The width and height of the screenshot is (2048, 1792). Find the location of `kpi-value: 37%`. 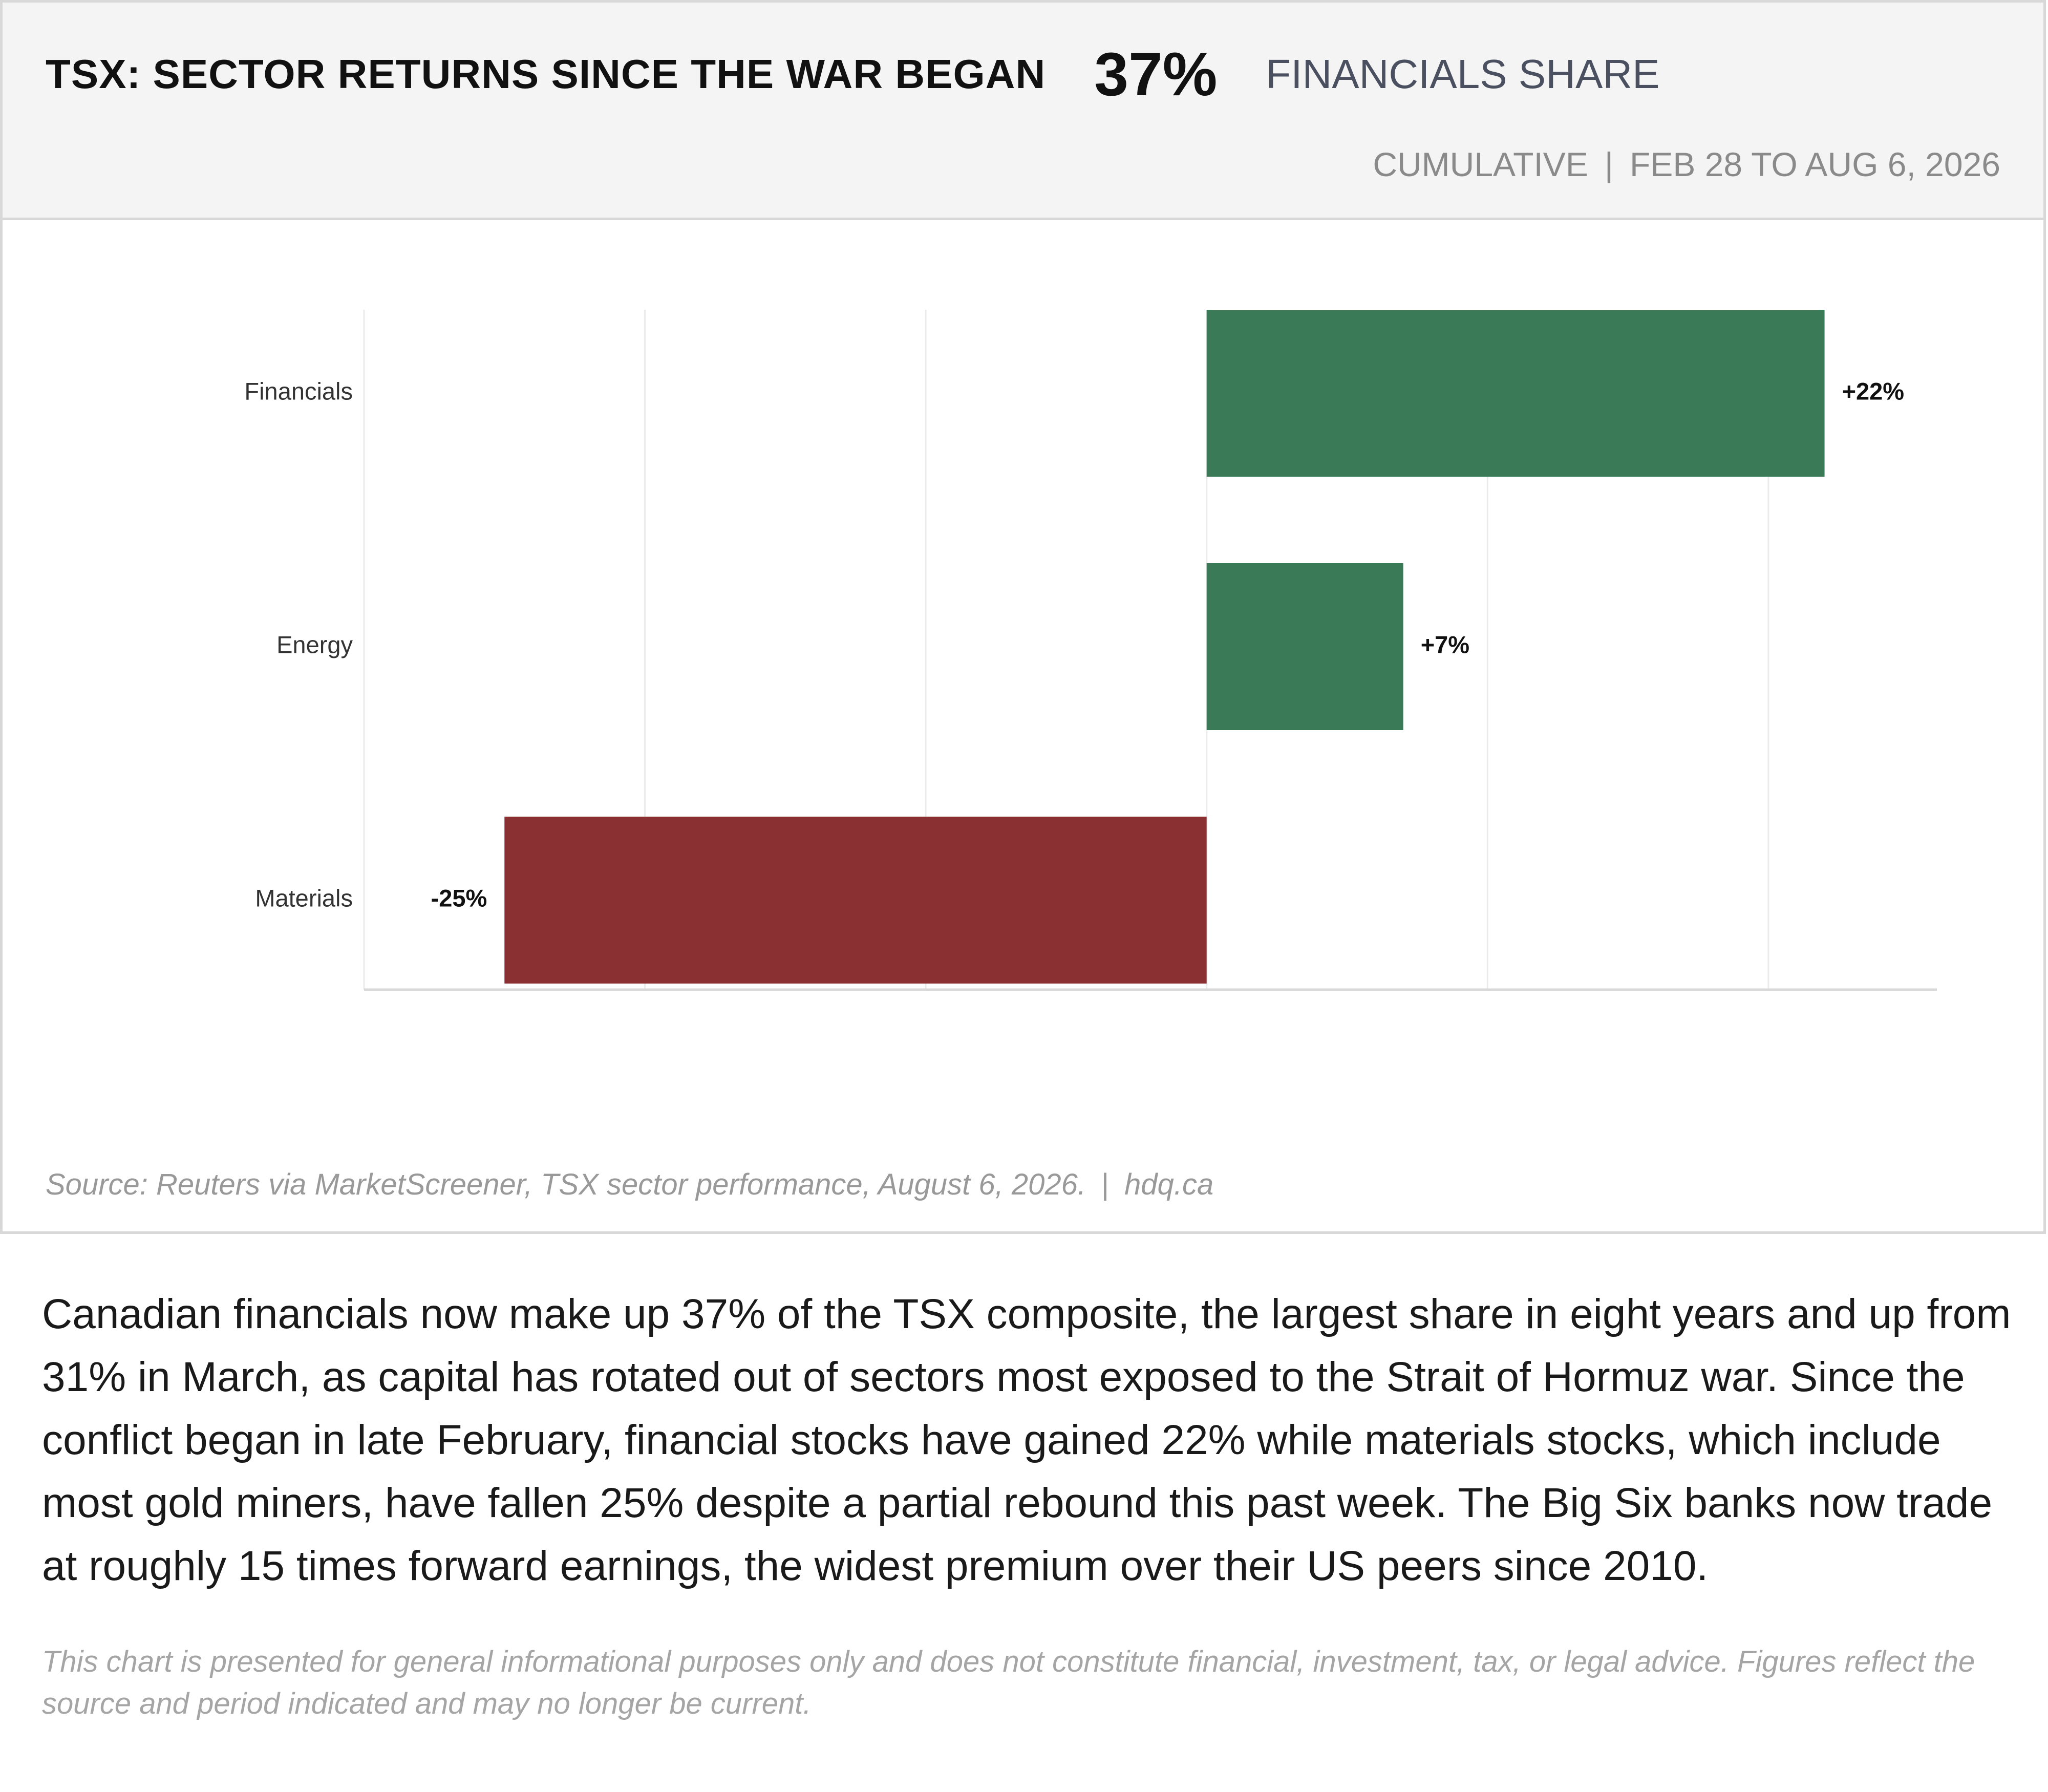

kpi-value: 37% is located at coordinates (1156, 74).